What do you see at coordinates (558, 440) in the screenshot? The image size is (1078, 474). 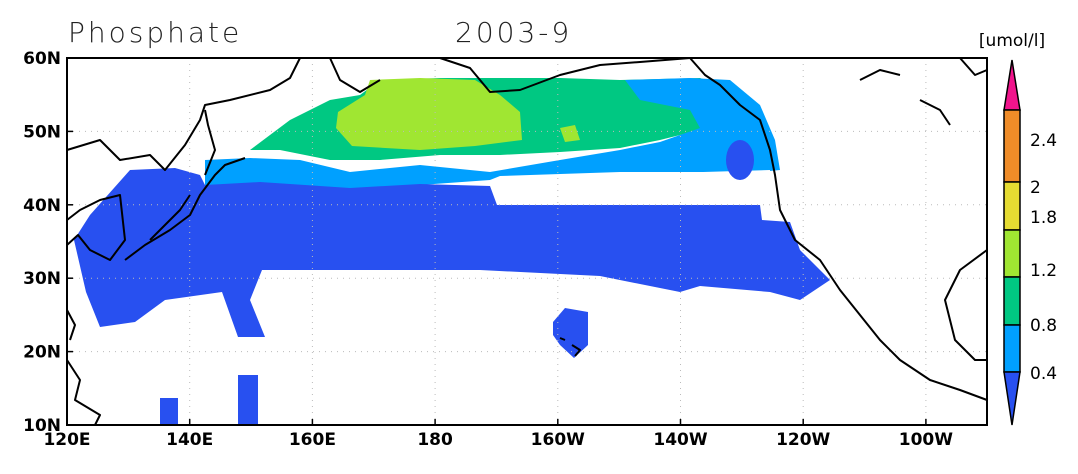 I see `x-tick-label: 160W` at bounding box center [558, 440].